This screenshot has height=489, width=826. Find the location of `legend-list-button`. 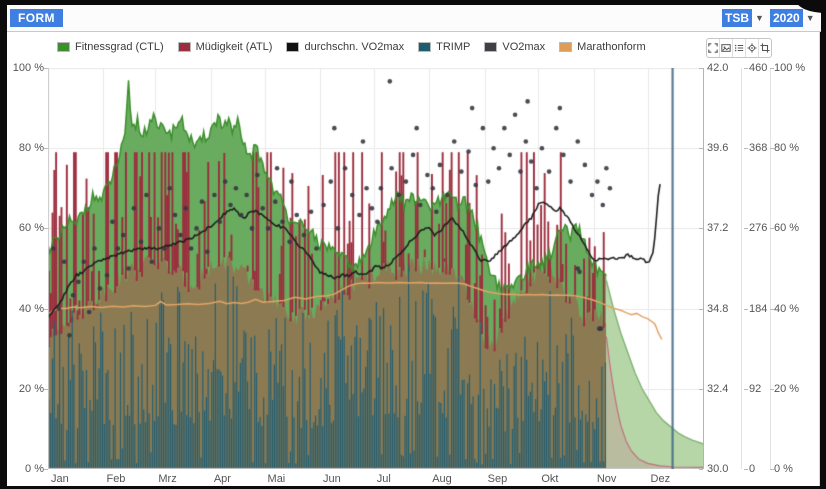

legend-list-button is located at coordinates (738, 48).